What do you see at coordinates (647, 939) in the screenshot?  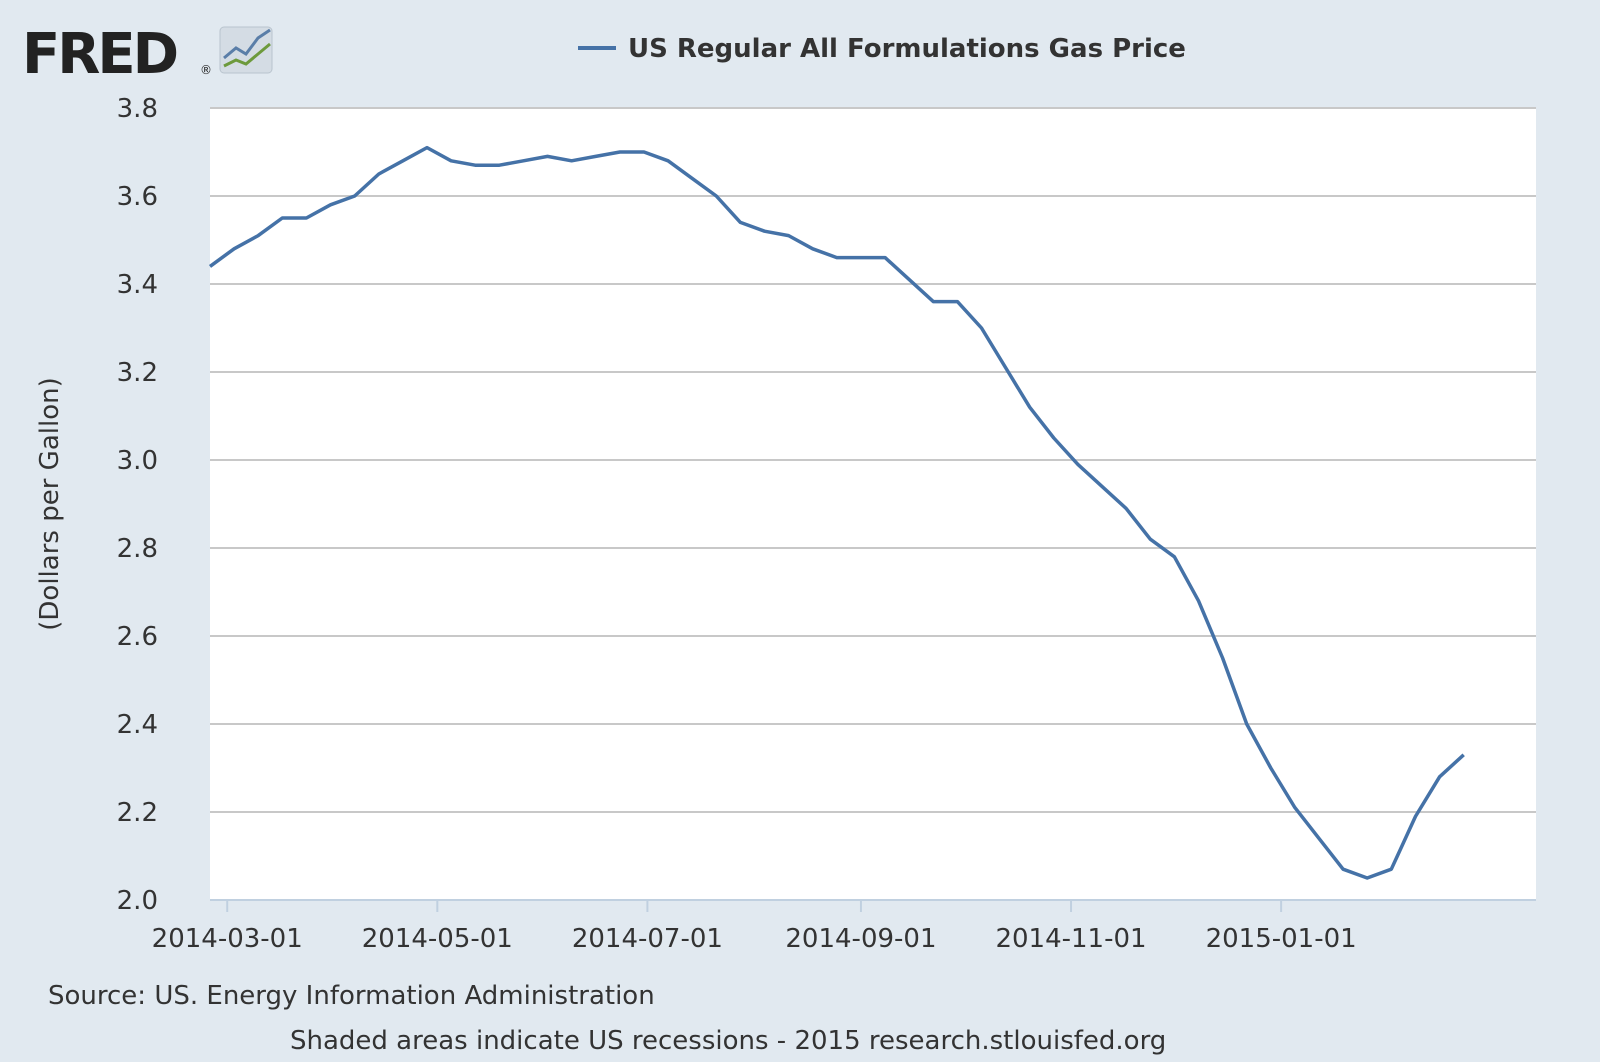 I see `x-tick-label: 2014-07-01` at bounding box center [647, 939].